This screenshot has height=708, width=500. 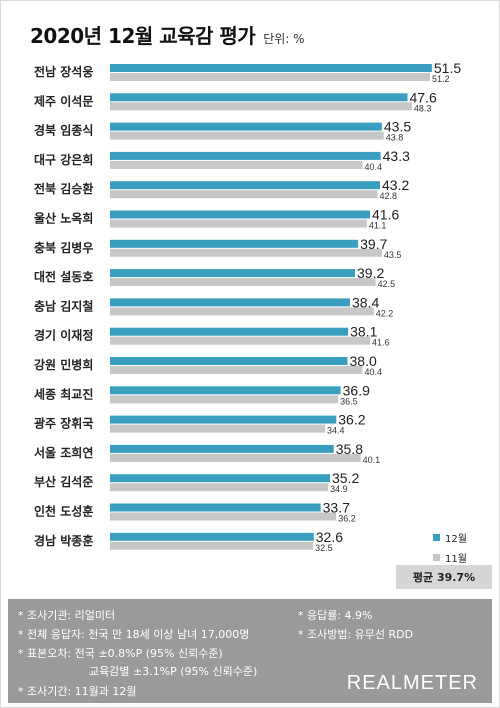 What do you see at coordinates (378, 226) in the screenshot?
I see `value-label-nov: 41.1` at bounding box center [378, 226].